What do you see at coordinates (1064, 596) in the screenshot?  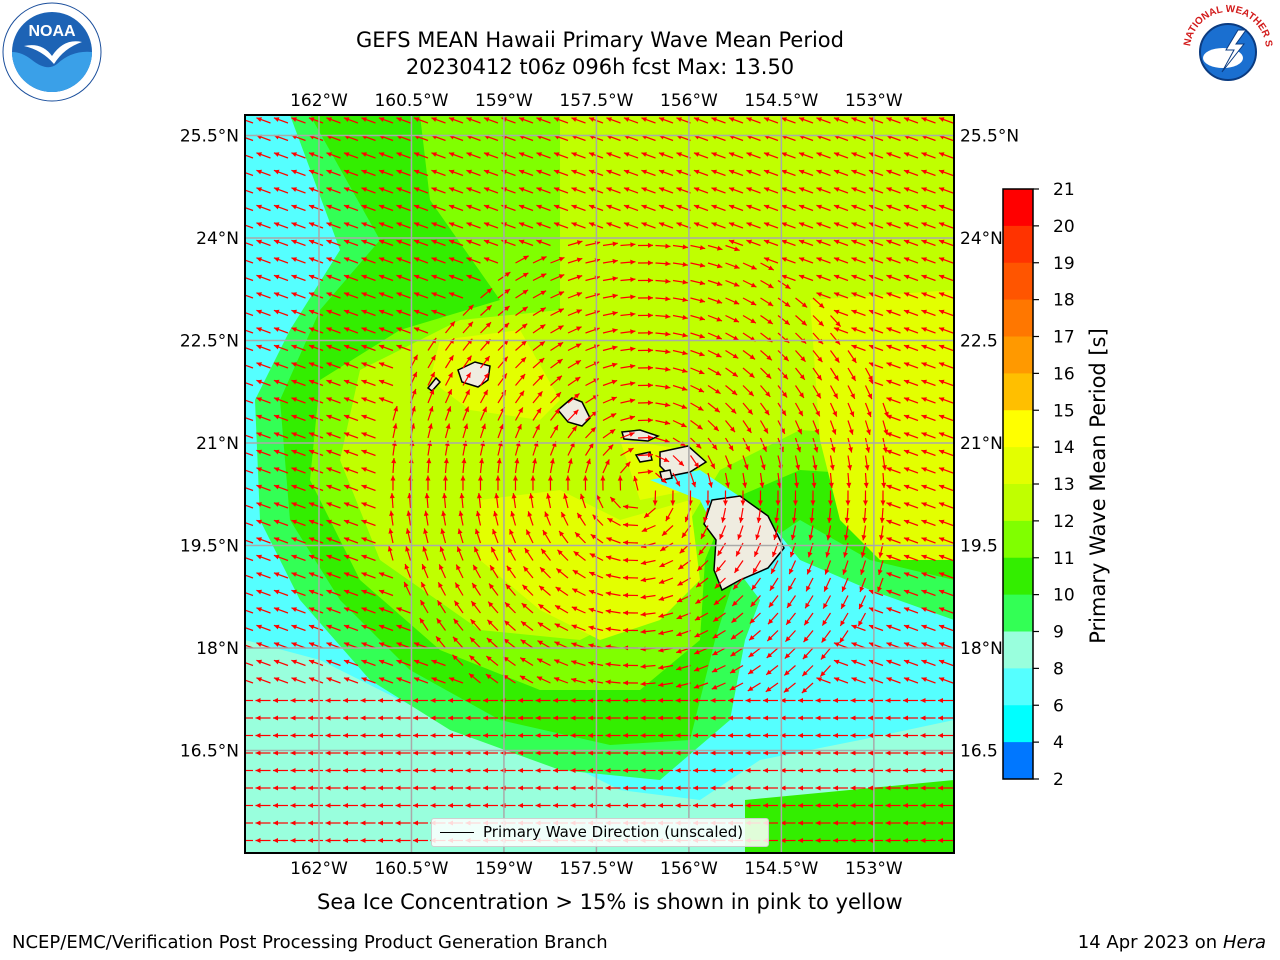 I see `colorbar-tick-label: 10` at bounding box center [1064, 596].